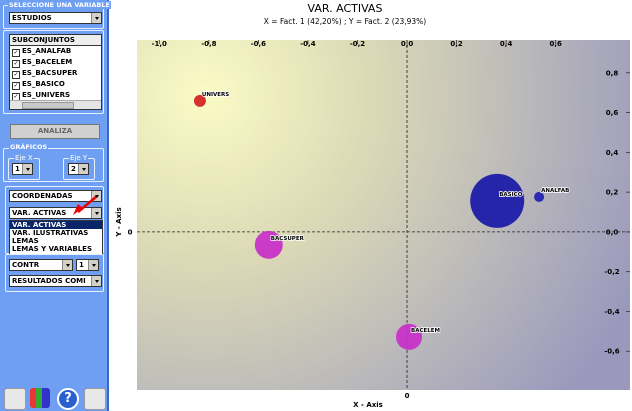 Image resolution: width=632 pixels, height=411 pixels. Describe the element at coordinates (53, 165) in the screenshot. I see `graphs-group` at that location.